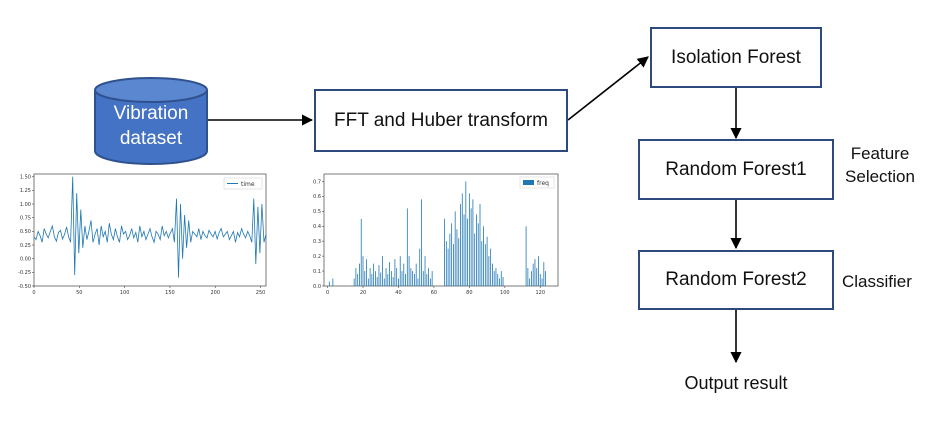 Image resolution: width=936 pixels, height=424 pixels. Describe the element at coordinates (317, 287) in the screenshot. I see `y-tick-label: 0.0` at that location.